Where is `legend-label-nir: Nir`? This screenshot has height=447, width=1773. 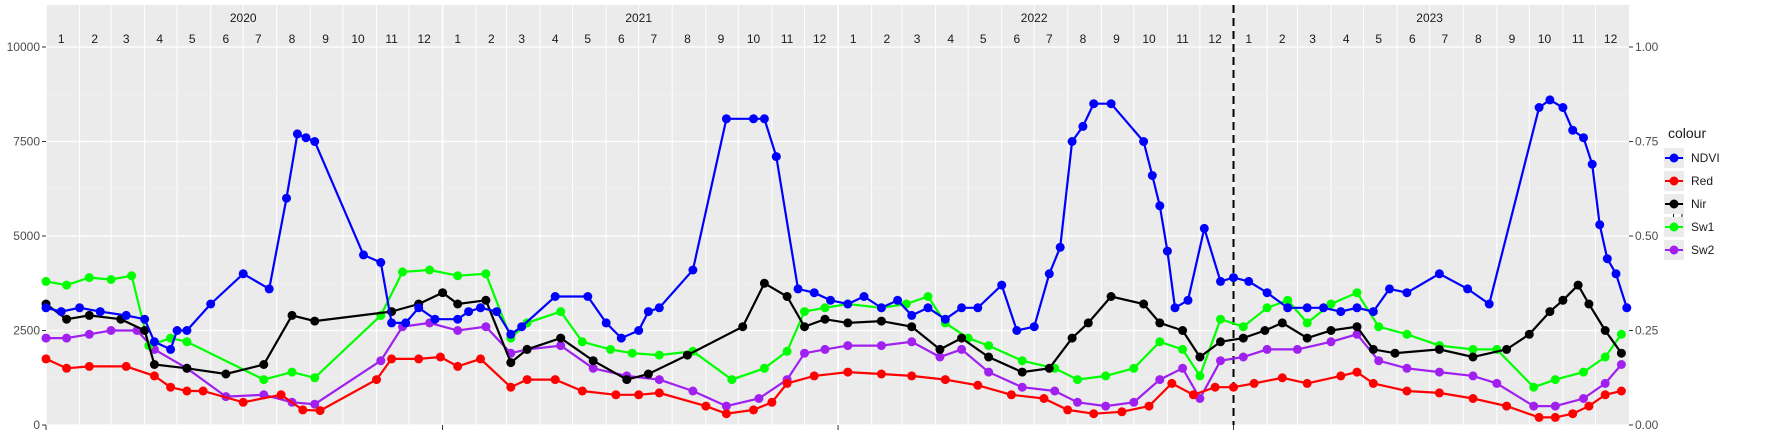 legend-label-nir: Nir is located at coordinates (1698, 204).